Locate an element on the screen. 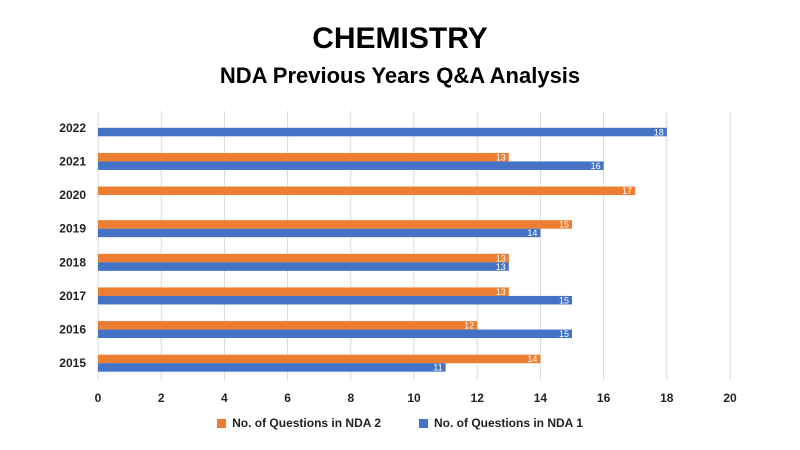 The width and height of the screenshot is (800, 450). x-tick-label: 0 is located at coordinates (98, 398).